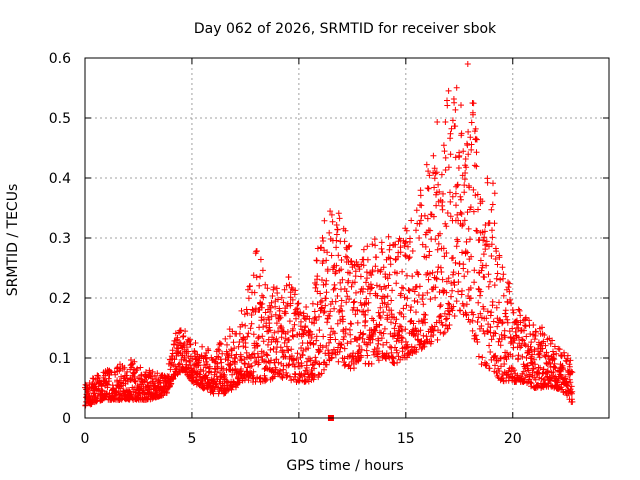  What do you see at coordinates (299, 439) in the screenshot?
I see `x-tick-label: 10` at bounding box center [299, 439].